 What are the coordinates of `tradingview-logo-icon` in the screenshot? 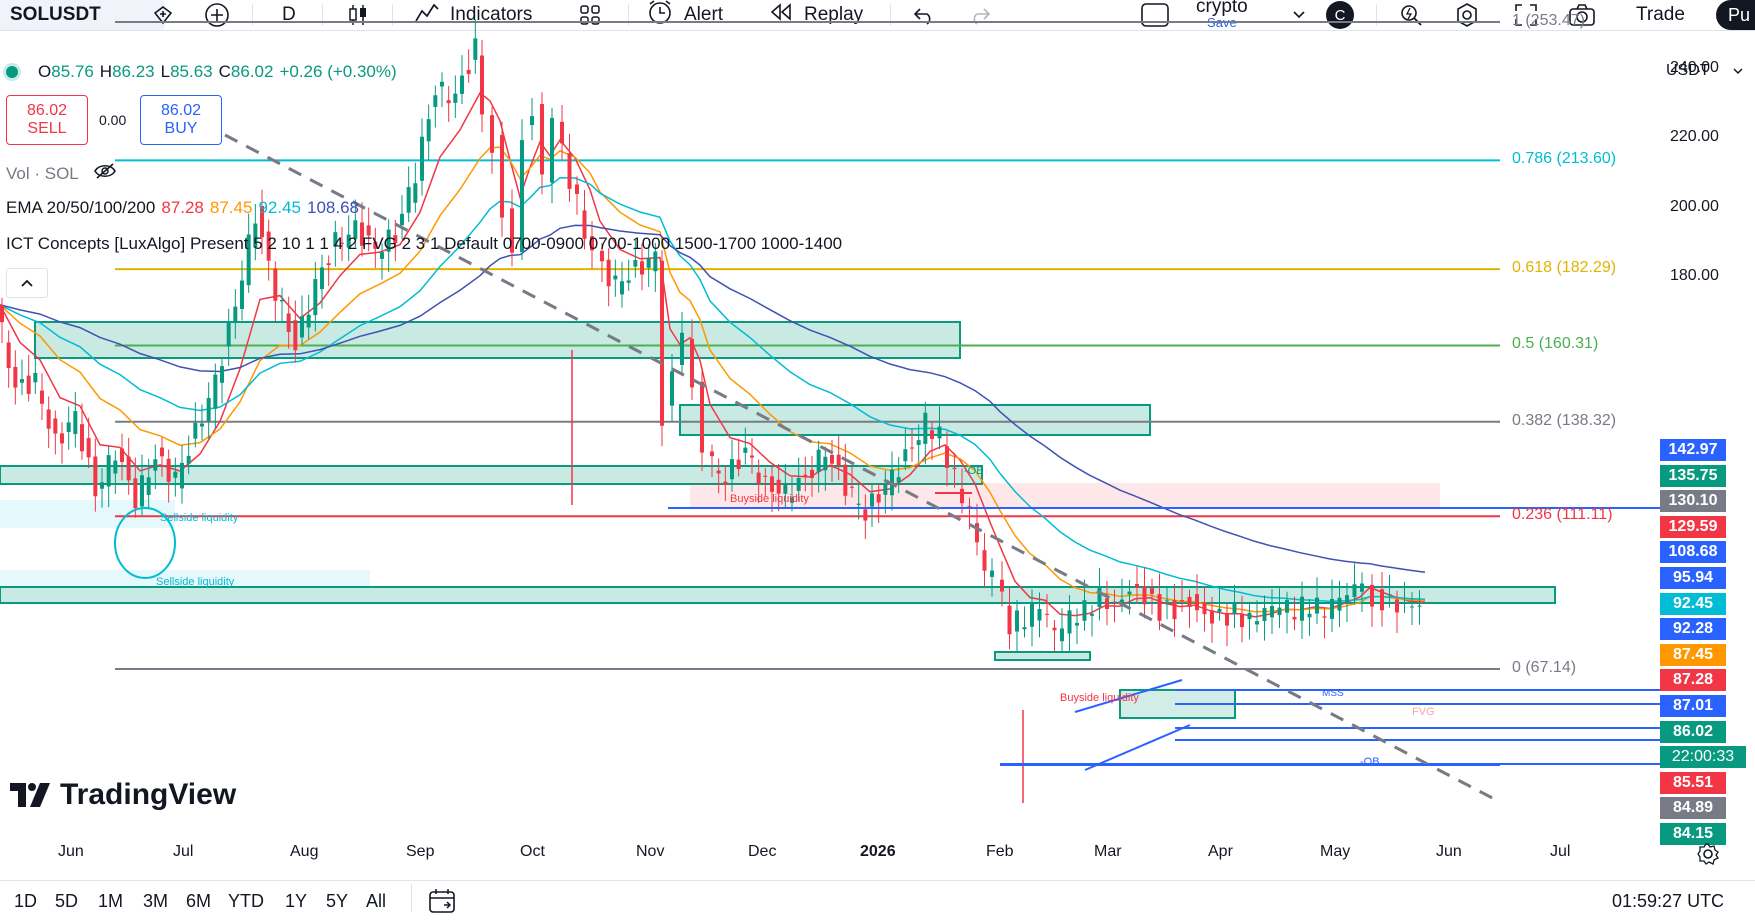 It's located at (30, 795).